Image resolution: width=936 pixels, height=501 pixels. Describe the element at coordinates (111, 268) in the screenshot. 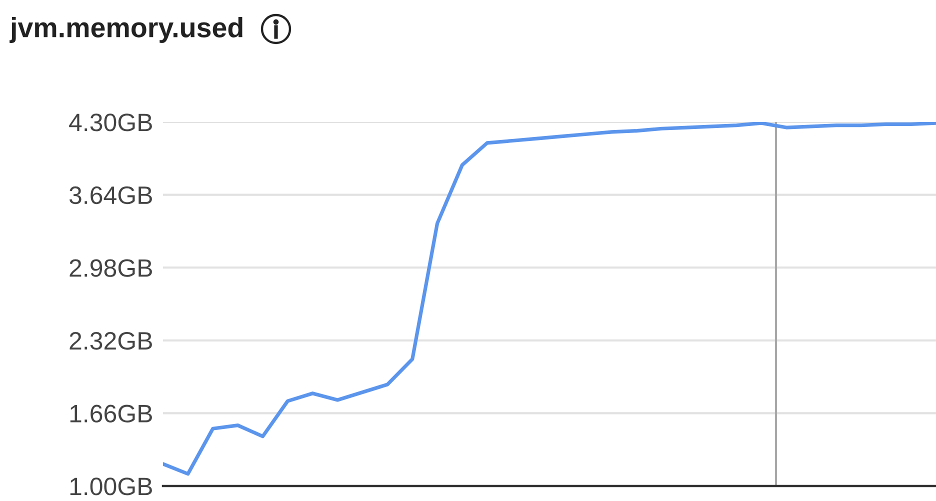

I see `y-tick-label: 2.98GB` at that location.